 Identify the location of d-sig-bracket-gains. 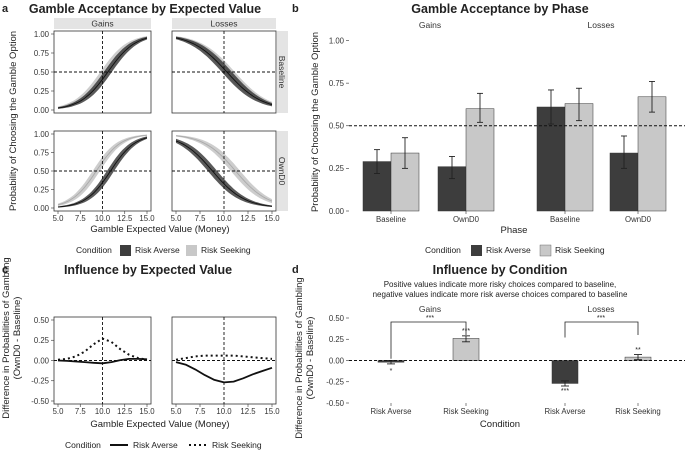
(428, 340).